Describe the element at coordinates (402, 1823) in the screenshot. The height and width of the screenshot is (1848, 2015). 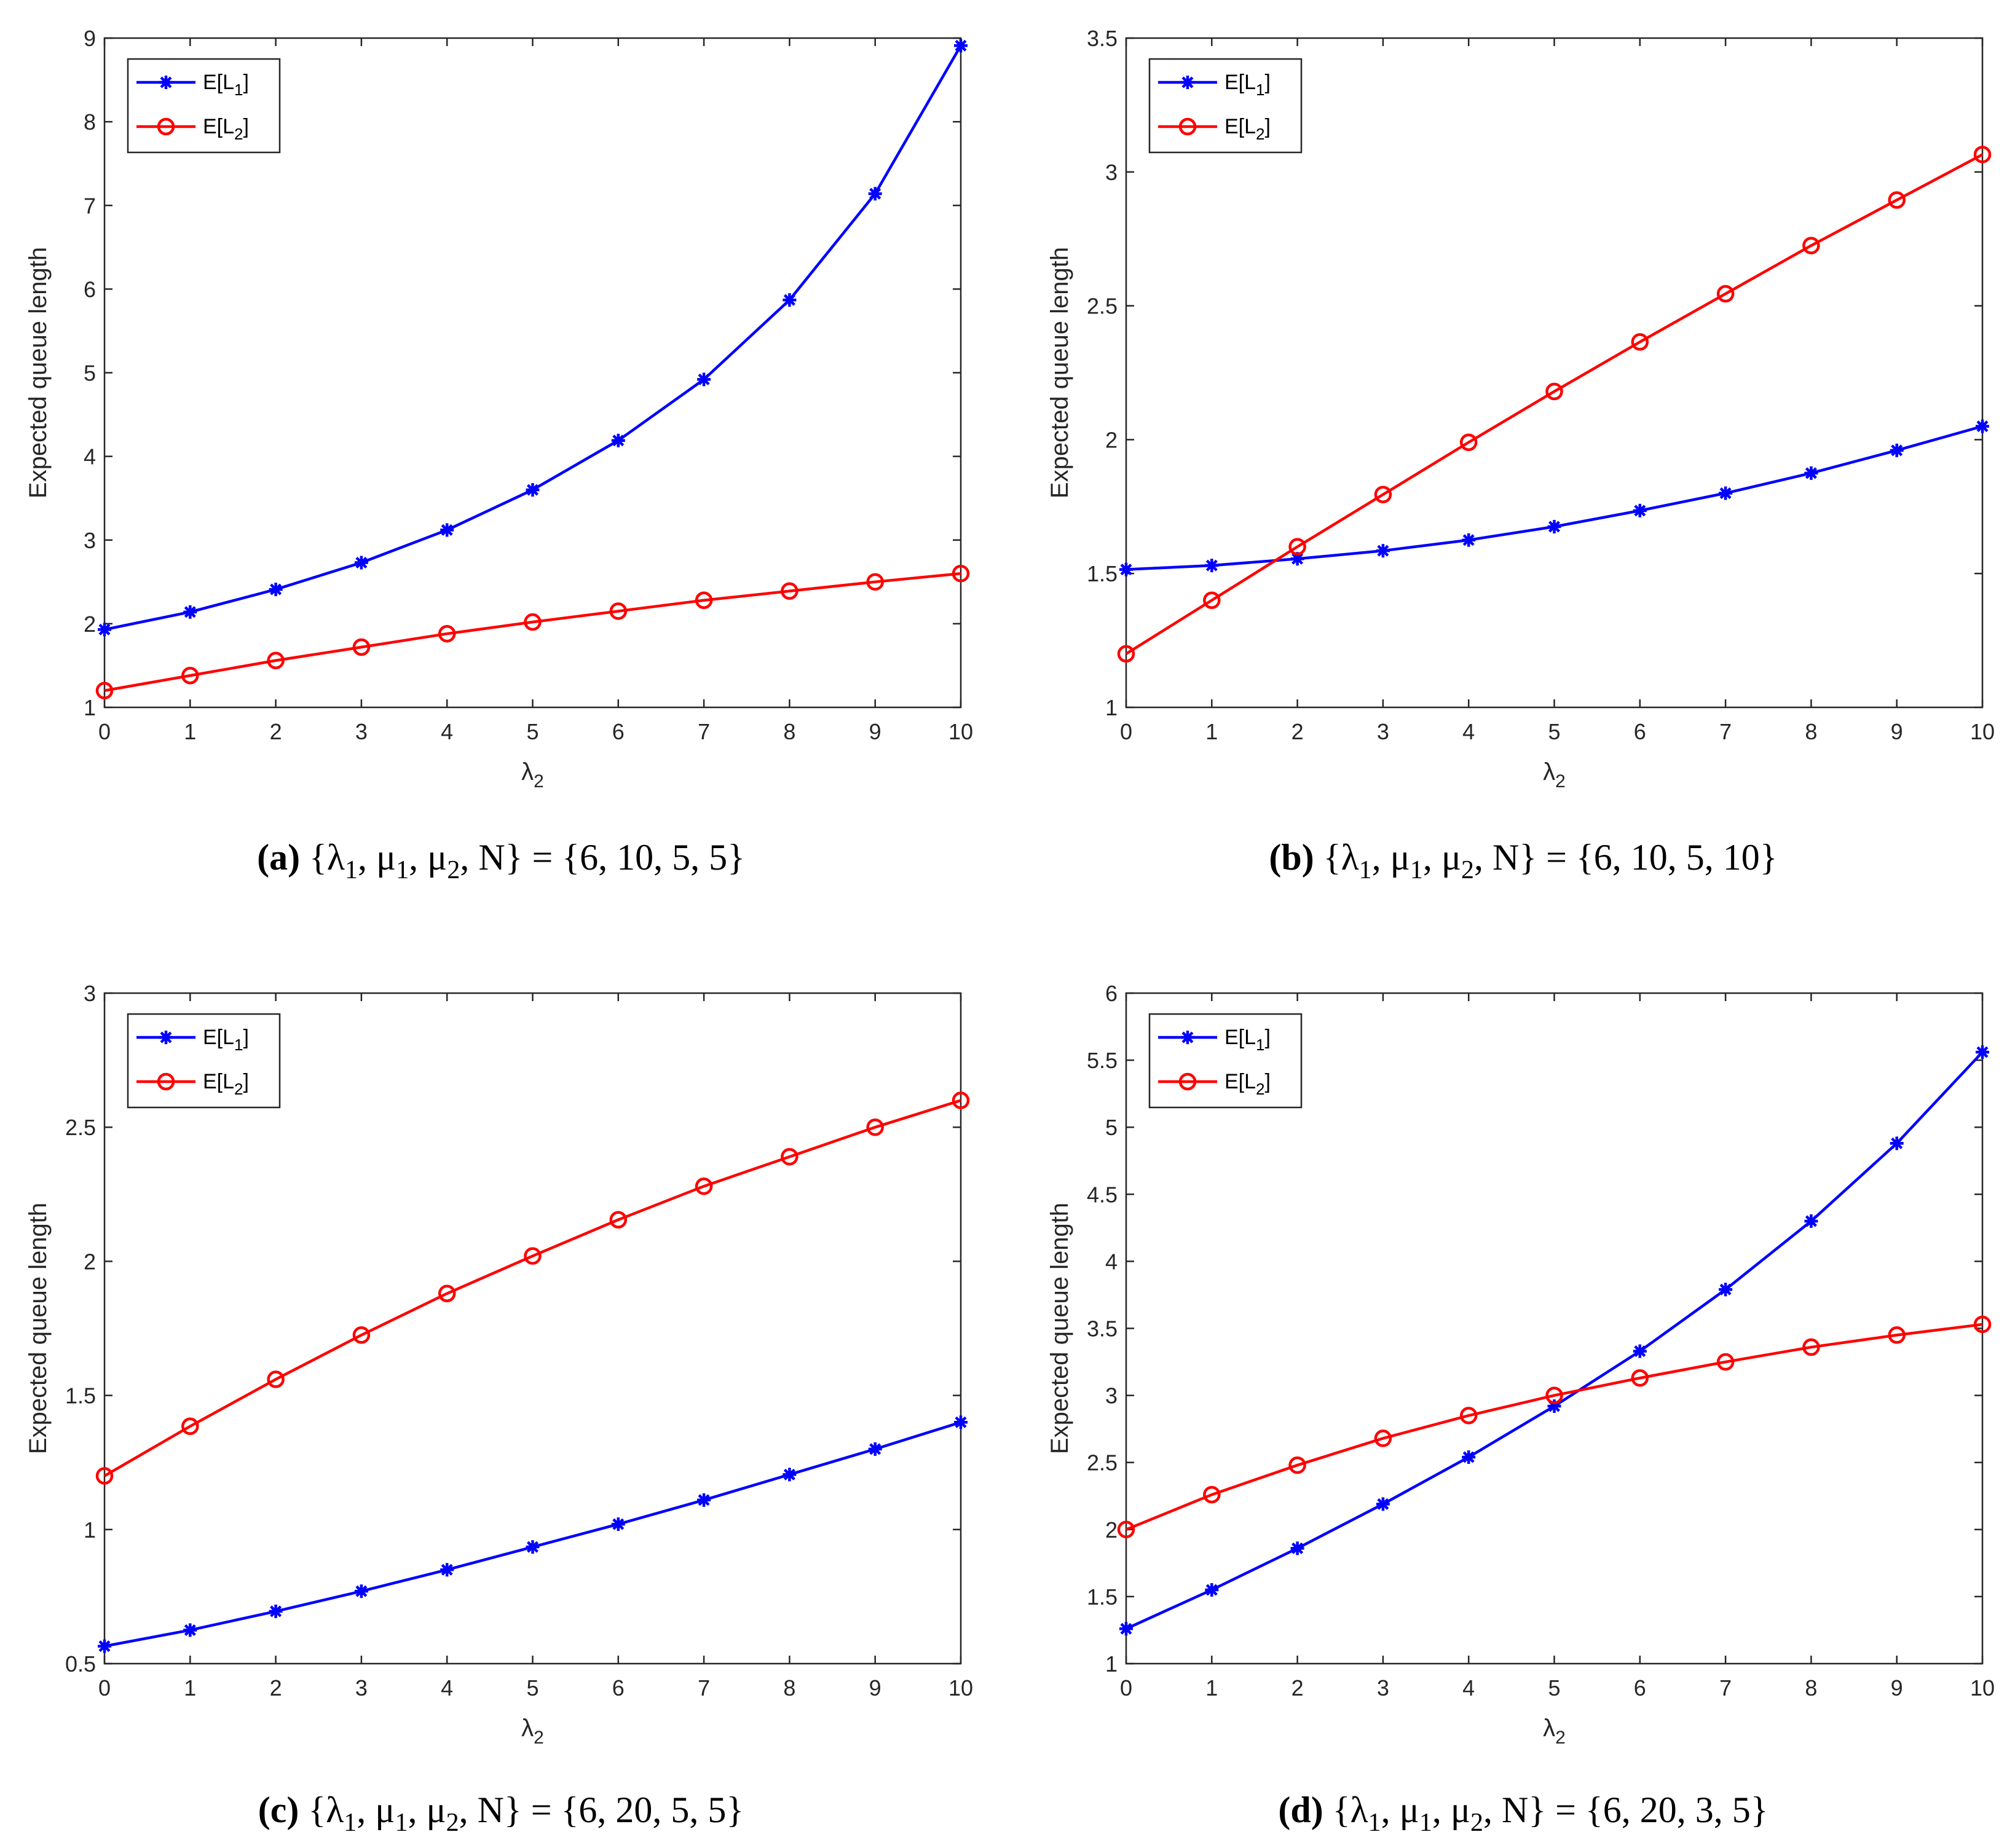
I see `panel-c-caption-subscript: 1` at that location.